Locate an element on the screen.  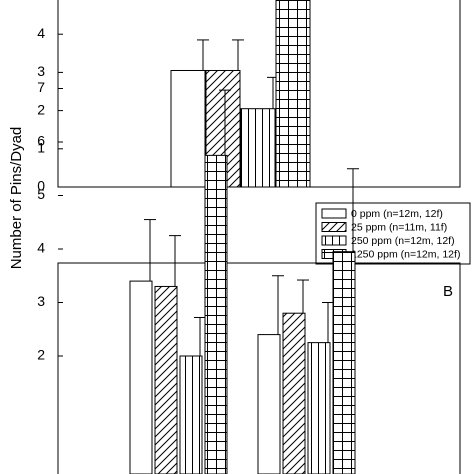
legend-label: 0 ppm (n=12m, 12f) is located at coordinates (397, 214).